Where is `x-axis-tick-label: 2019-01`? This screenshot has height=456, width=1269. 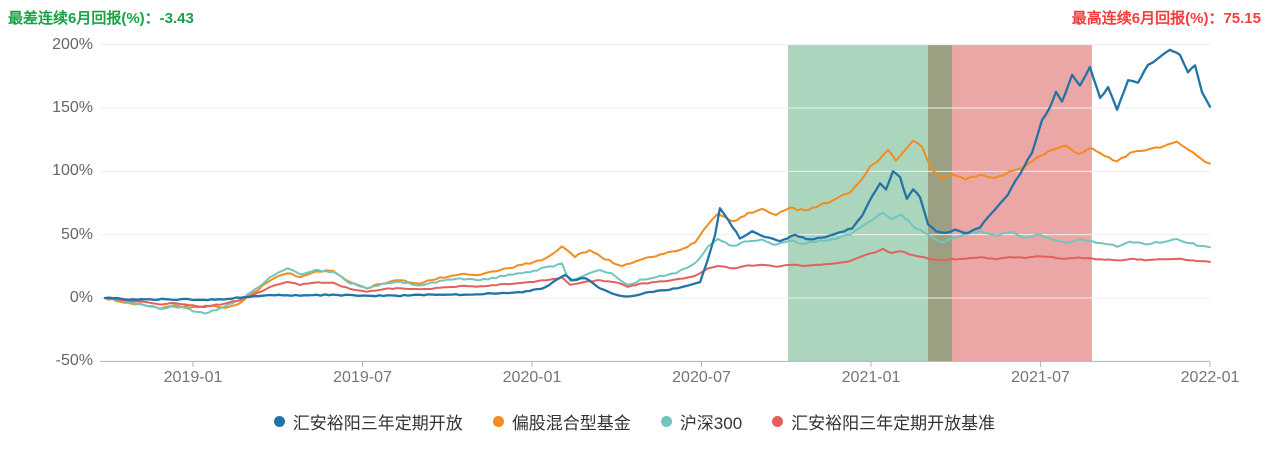 x-axis-tick-label: 2019-01 is located at coordinates (193, 377).